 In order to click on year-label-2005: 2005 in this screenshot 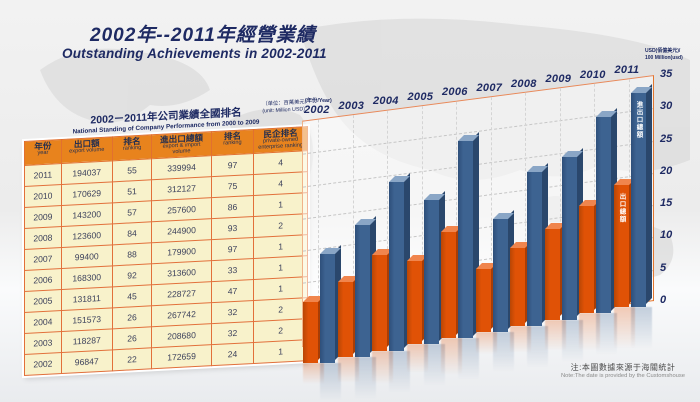, I will do `click(420, 96)`.